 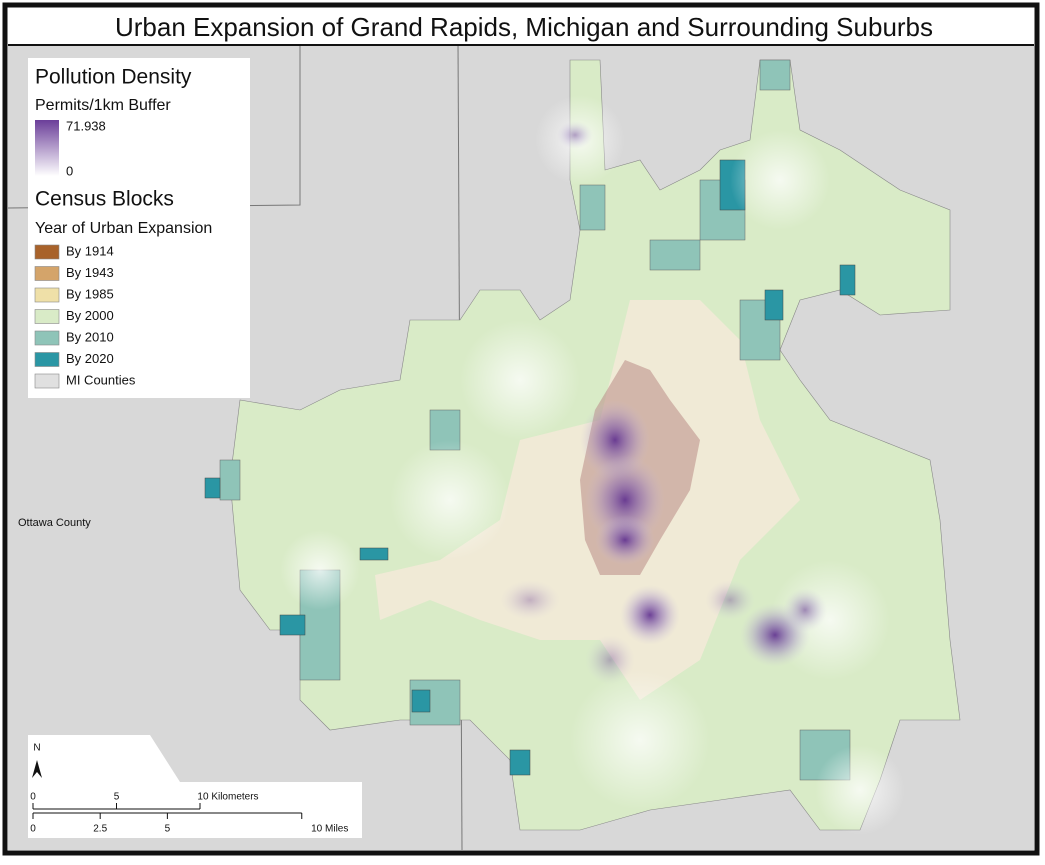 What do you see at coordinates (189, 813) in the screenshot?
I see `scale-bar: 0 5 10 Kilometers 0 2.5 5 10 Miles` at bounding box center [189, 813].